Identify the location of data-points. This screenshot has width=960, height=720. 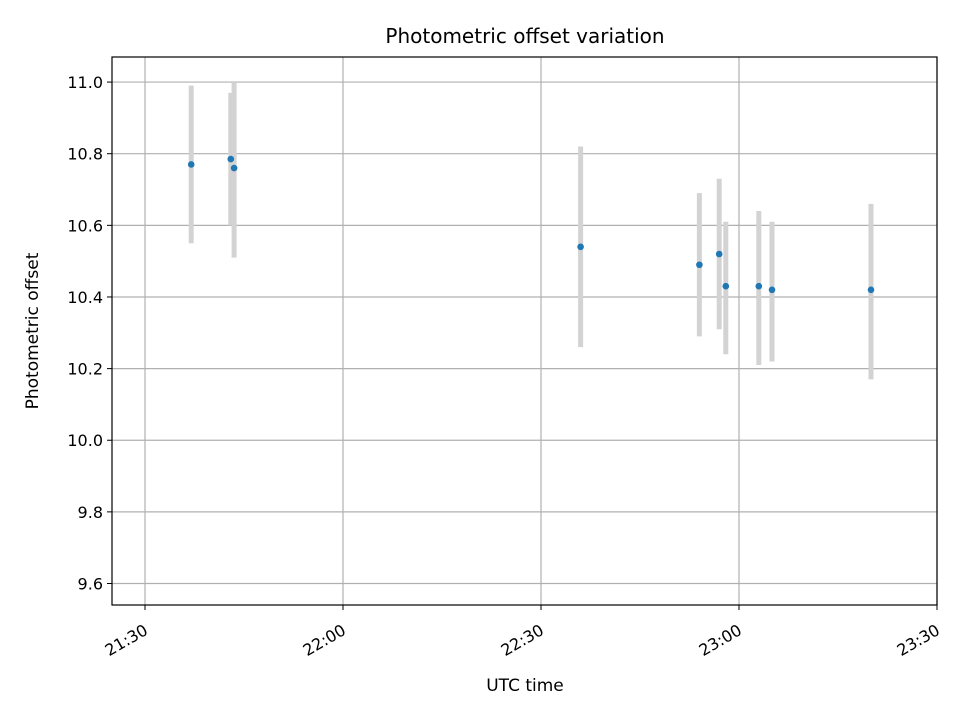
(531, 224).